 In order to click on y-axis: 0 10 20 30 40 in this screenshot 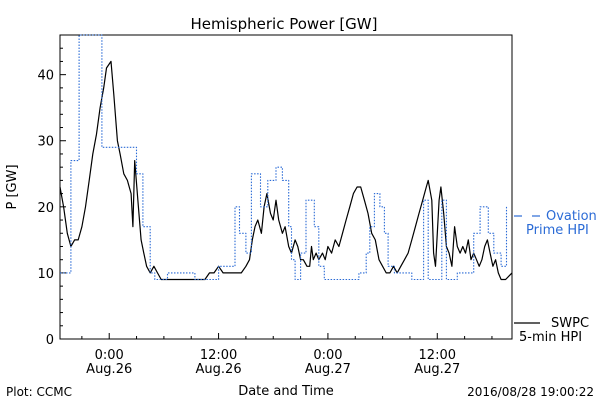, I will do `click(51, 197)`.